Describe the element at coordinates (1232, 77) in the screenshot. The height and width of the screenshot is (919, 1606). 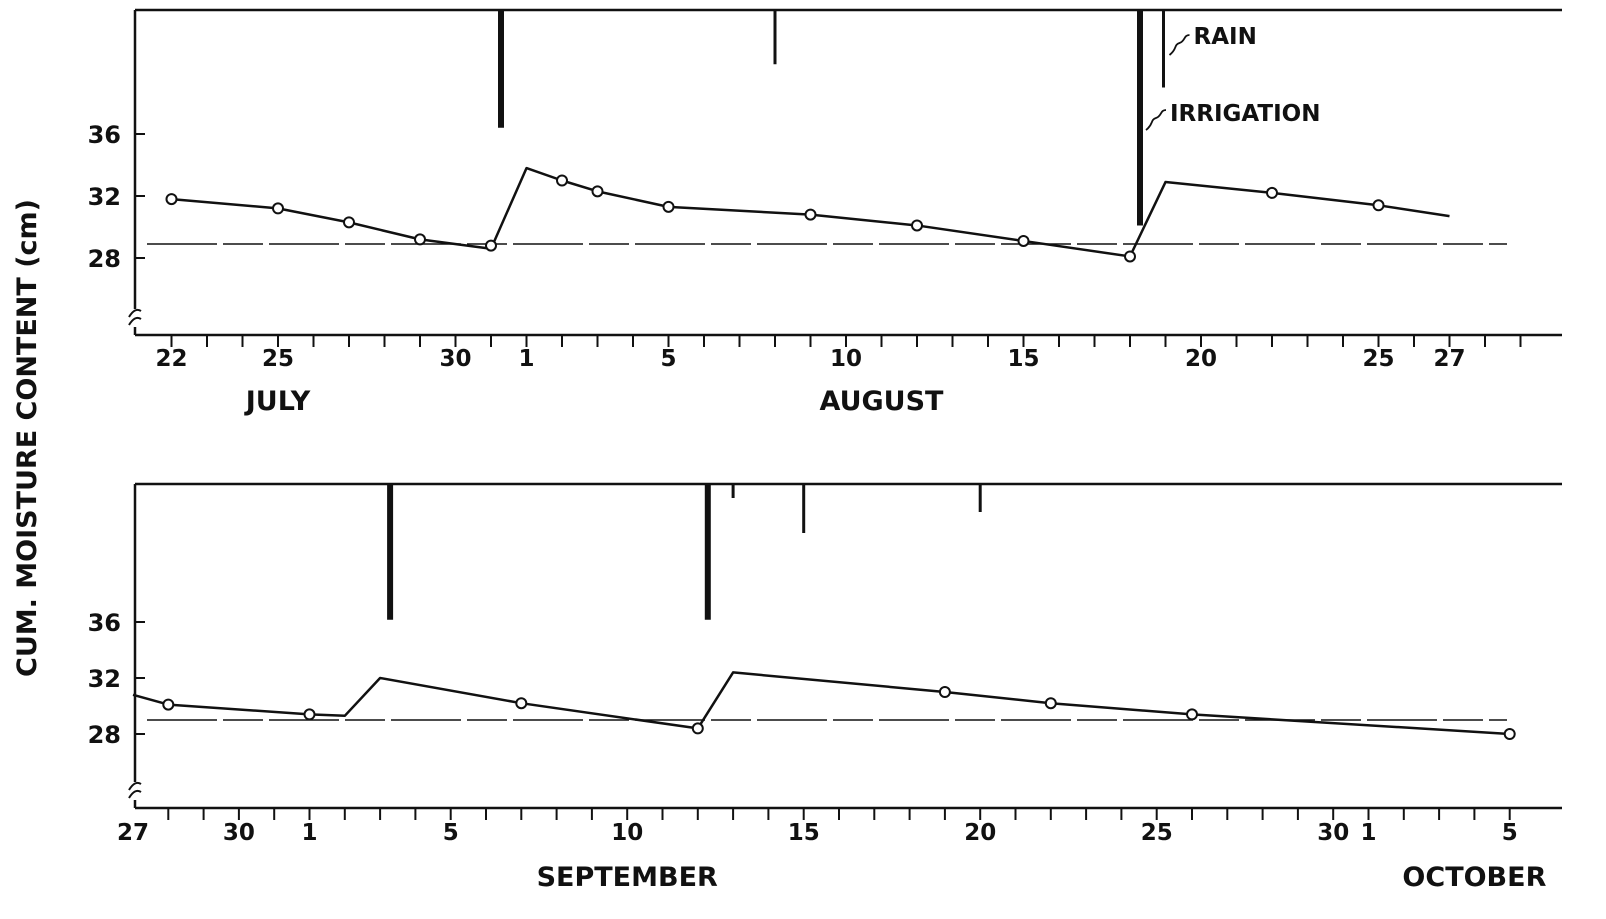
I see `event-legend: RAIN IRRIGATION` at that location.